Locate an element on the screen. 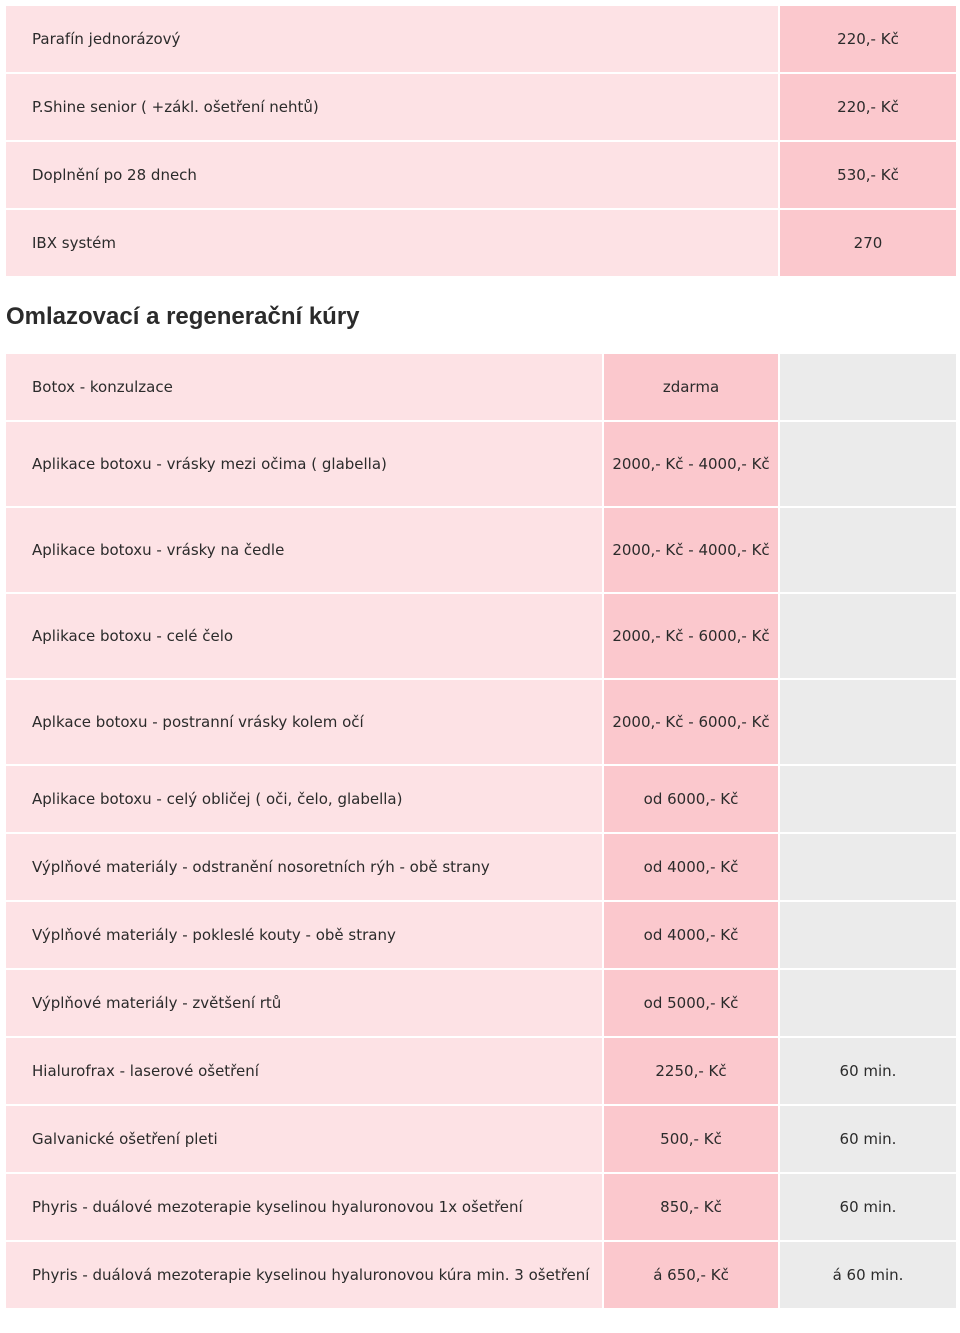 This screenshot has height=1333, width=960. service-price: 530,- Kč is located at coordinates (868, 175).